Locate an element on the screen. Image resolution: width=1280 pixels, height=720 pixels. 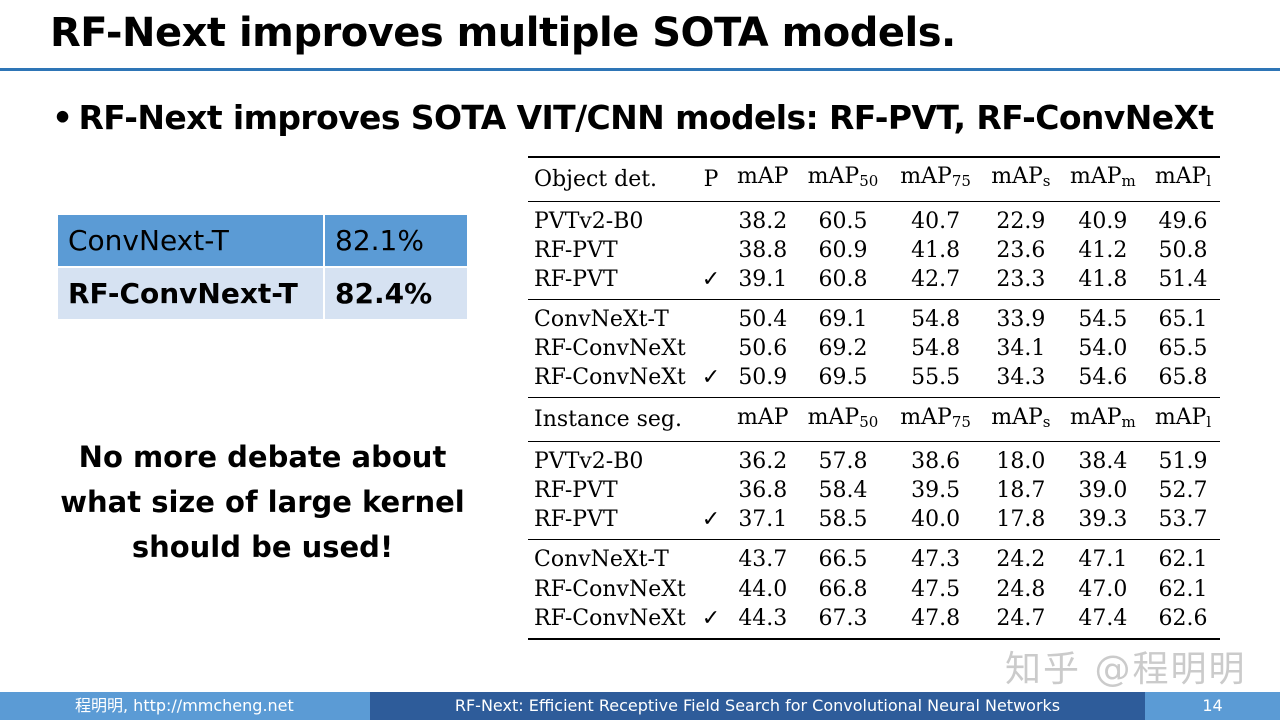
debate-line: should be used! is located at coordinates (262, 547).